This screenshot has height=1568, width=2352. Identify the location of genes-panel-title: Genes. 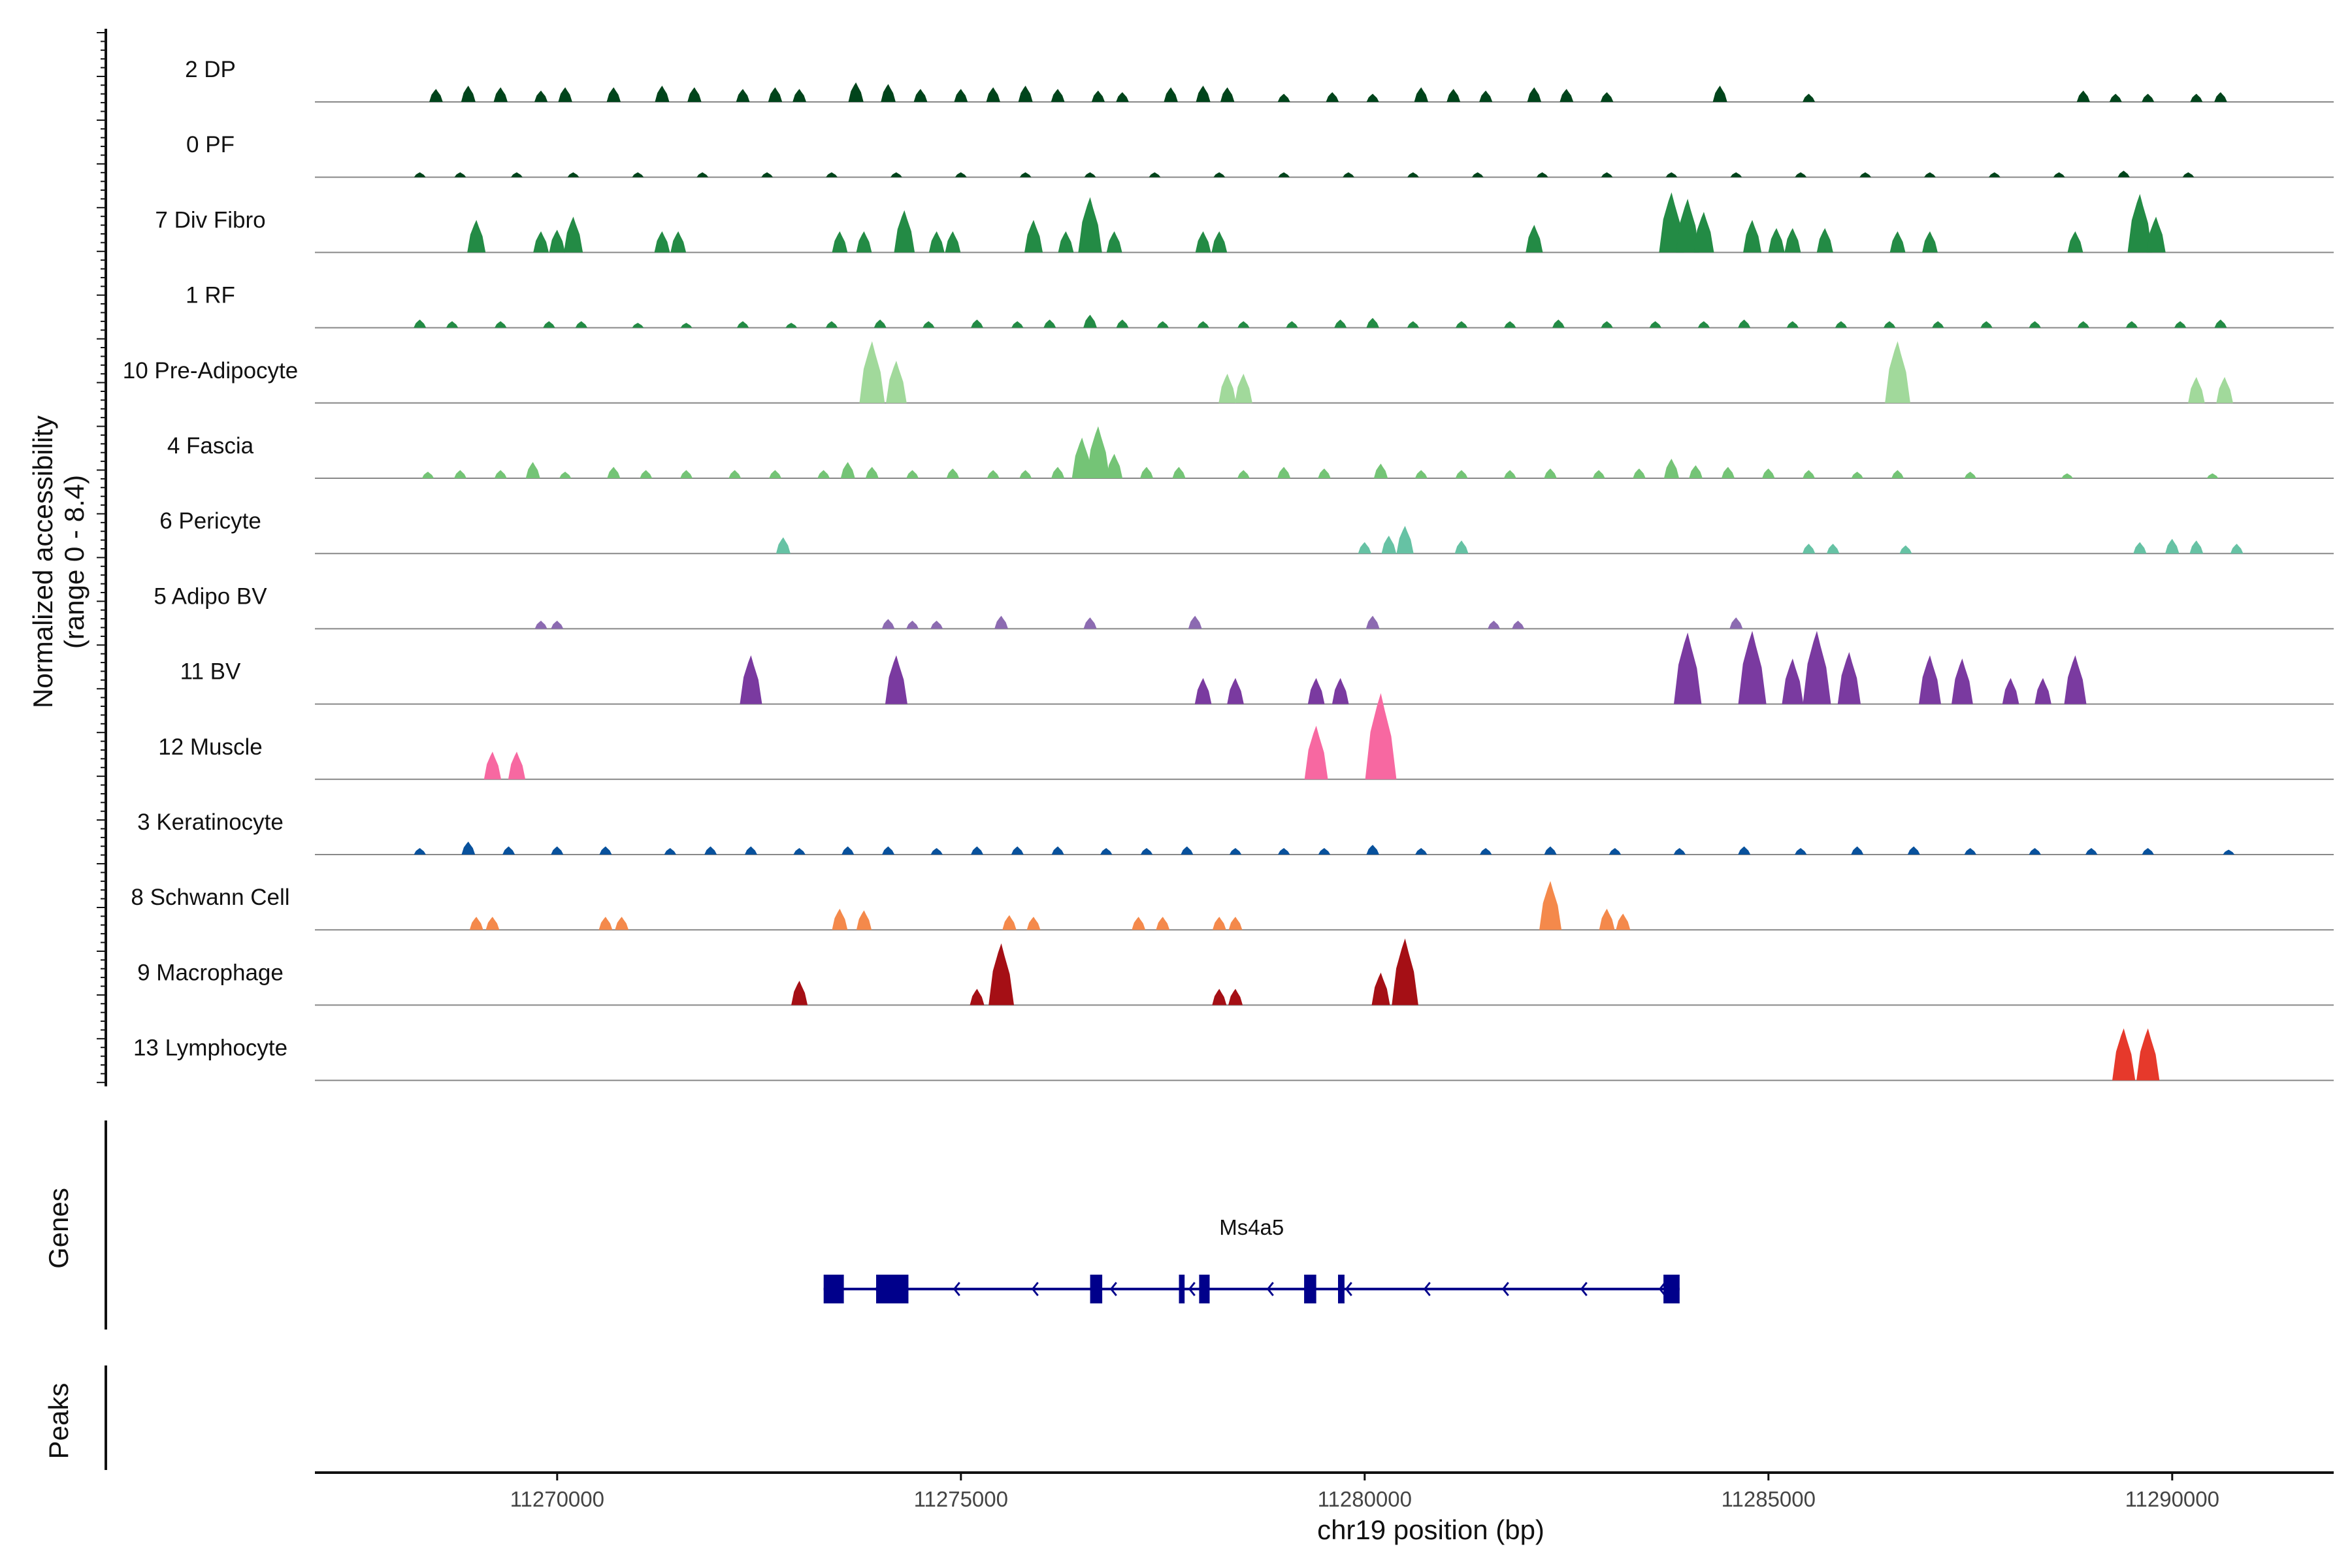
(58, 1228).